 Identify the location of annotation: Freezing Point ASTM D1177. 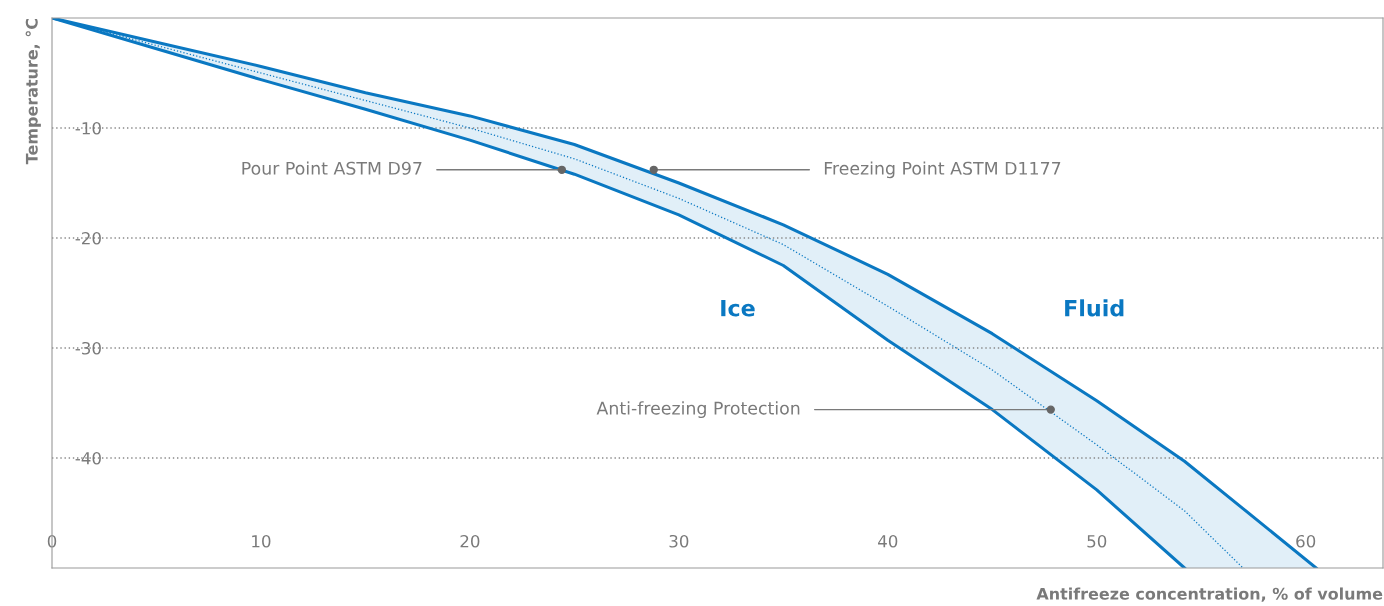
(942, 170).